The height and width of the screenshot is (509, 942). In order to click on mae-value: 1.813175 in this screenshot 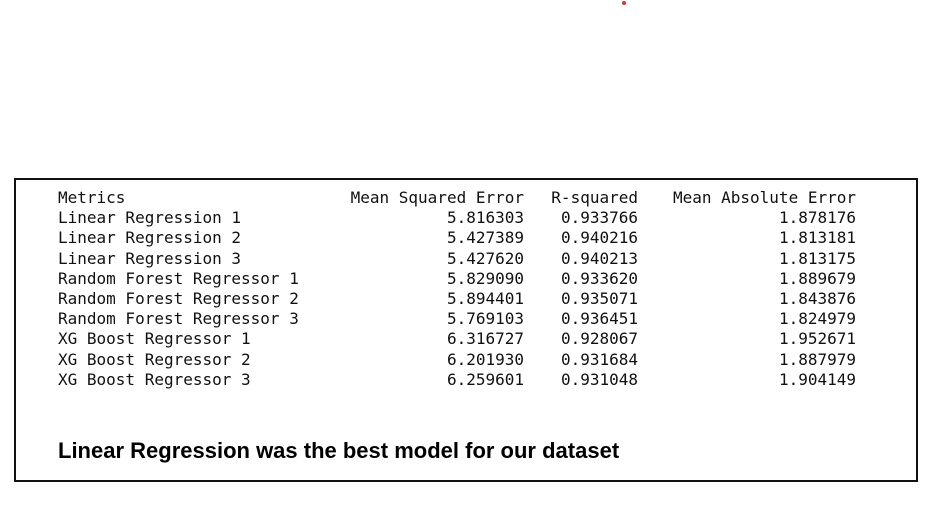, I will do `click(817, 258)`.